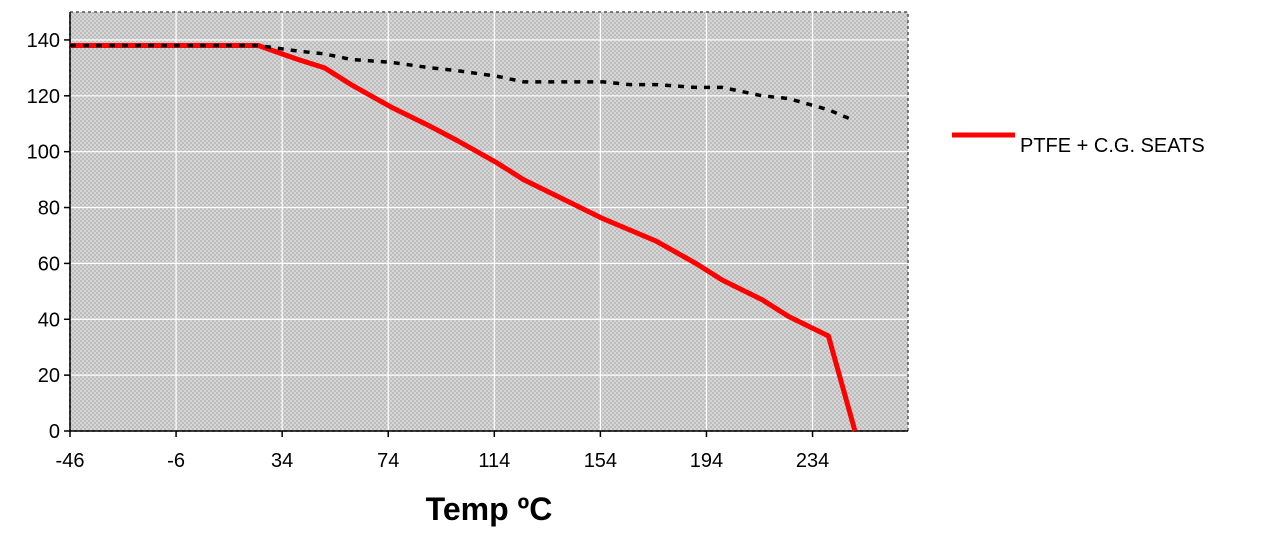 This screenshot has height=535, width=1280. What do you see at coordinates (49, 376) in the screenshot?
I see `y-tick-label: 20` at bounding box center [49, 376].